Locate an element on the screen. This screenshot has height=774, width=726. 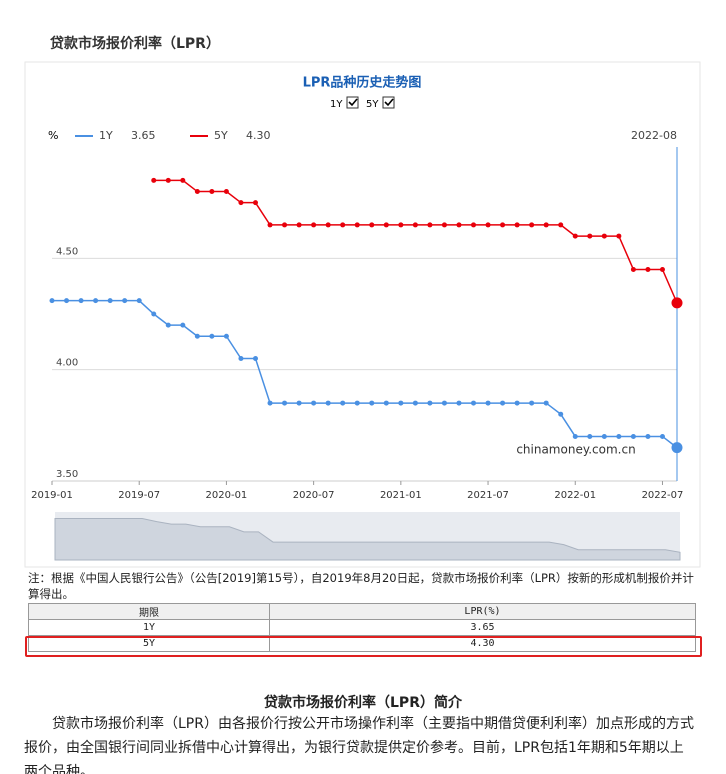
table-row: 1Y 3.65 is located at coordinates (362, 627).